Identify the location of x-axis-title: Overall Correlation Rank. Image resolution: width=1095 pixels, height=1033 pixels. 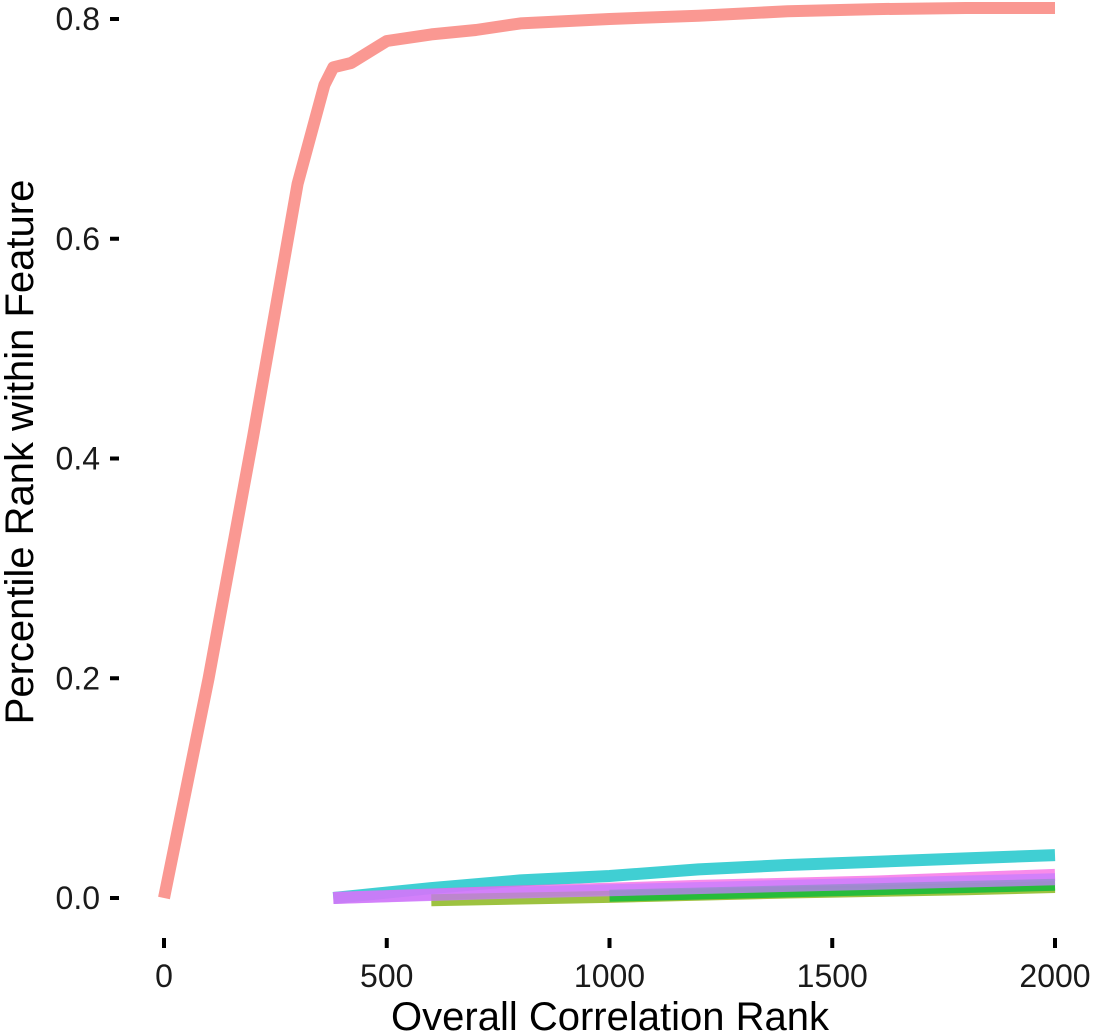
(610, 1014).